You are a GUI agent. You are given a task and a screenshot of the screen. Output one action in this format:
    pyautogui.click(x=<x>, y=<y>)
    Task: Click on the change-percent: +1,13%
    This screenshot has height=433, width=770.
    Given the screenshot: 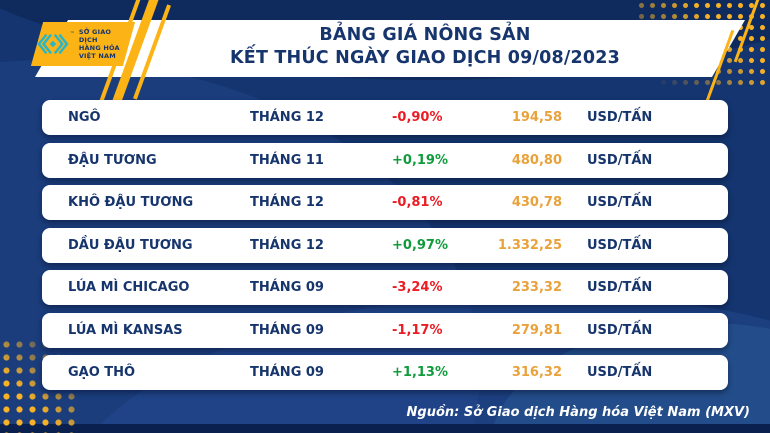 What is the action you would take?
    pyautogui.click(x=420, y=372)
    